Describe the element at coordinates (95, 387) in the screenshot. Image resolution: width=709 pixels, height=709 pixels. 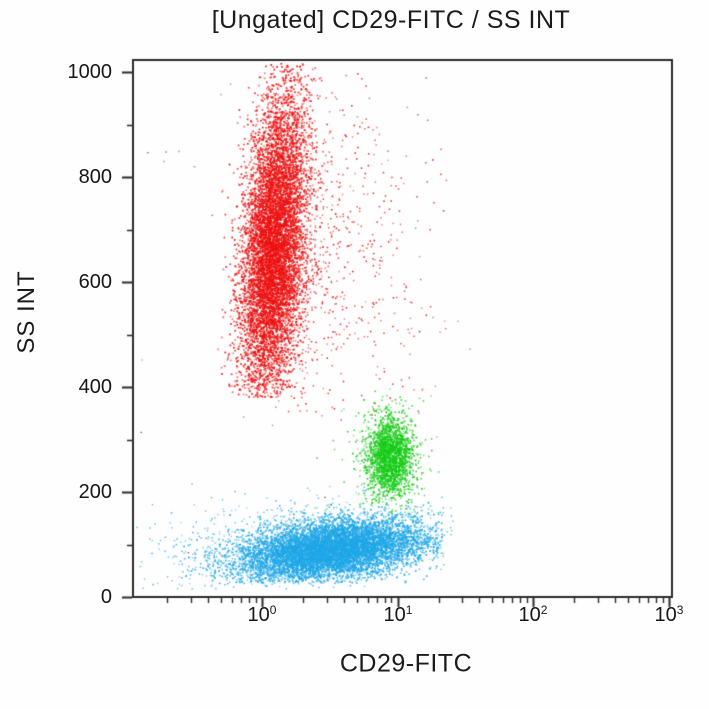
I see `y-tick-label: 400` at that location.